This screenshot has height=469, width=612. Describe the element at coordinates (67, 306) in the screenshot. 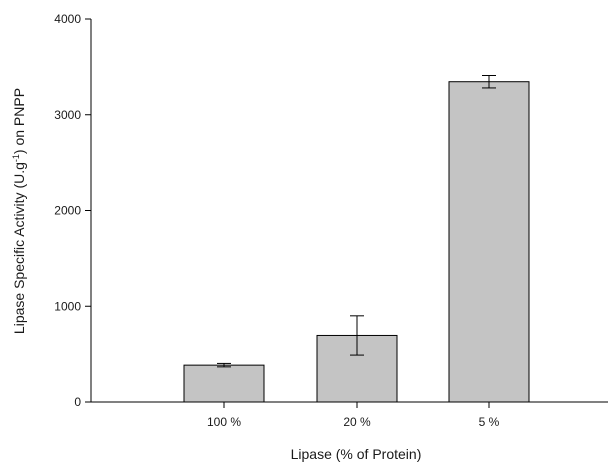

I see `y-tick-label: 1000` at that location.